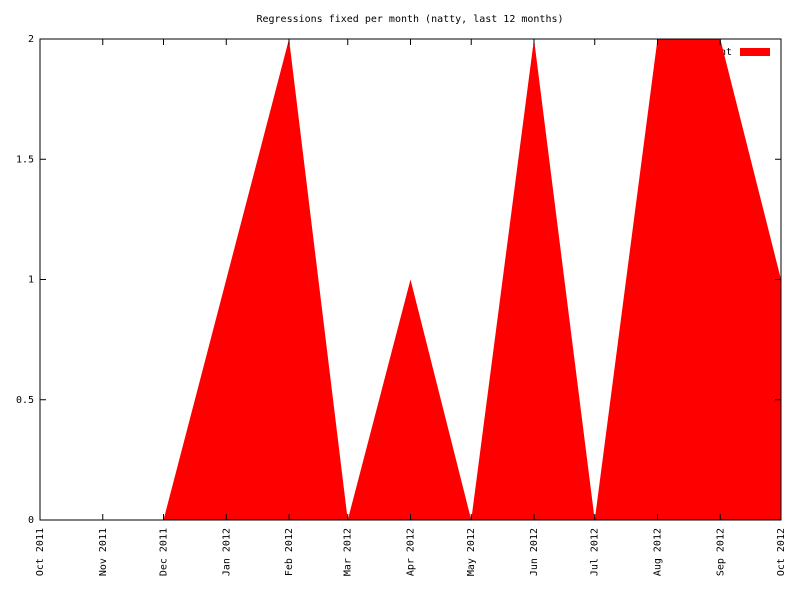  Describe the element at coordinates (471, 552) in the screenshot. I see `x-tick-label: May 2012` at that location.